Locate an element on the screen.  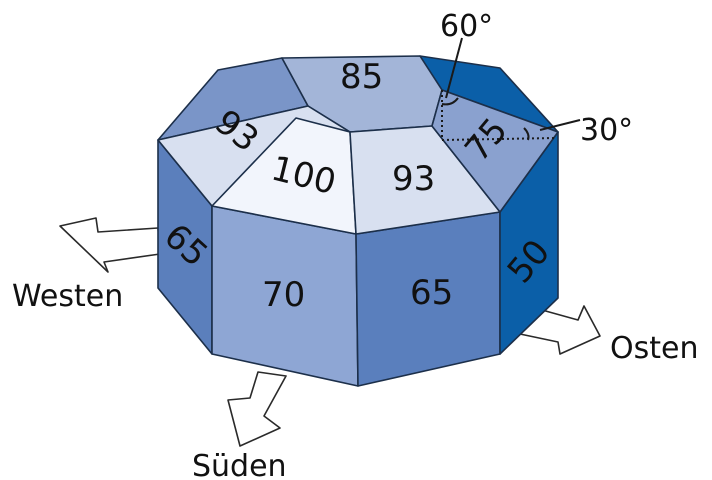
angle-60-pointer-line is located at coordinates (454, 68).